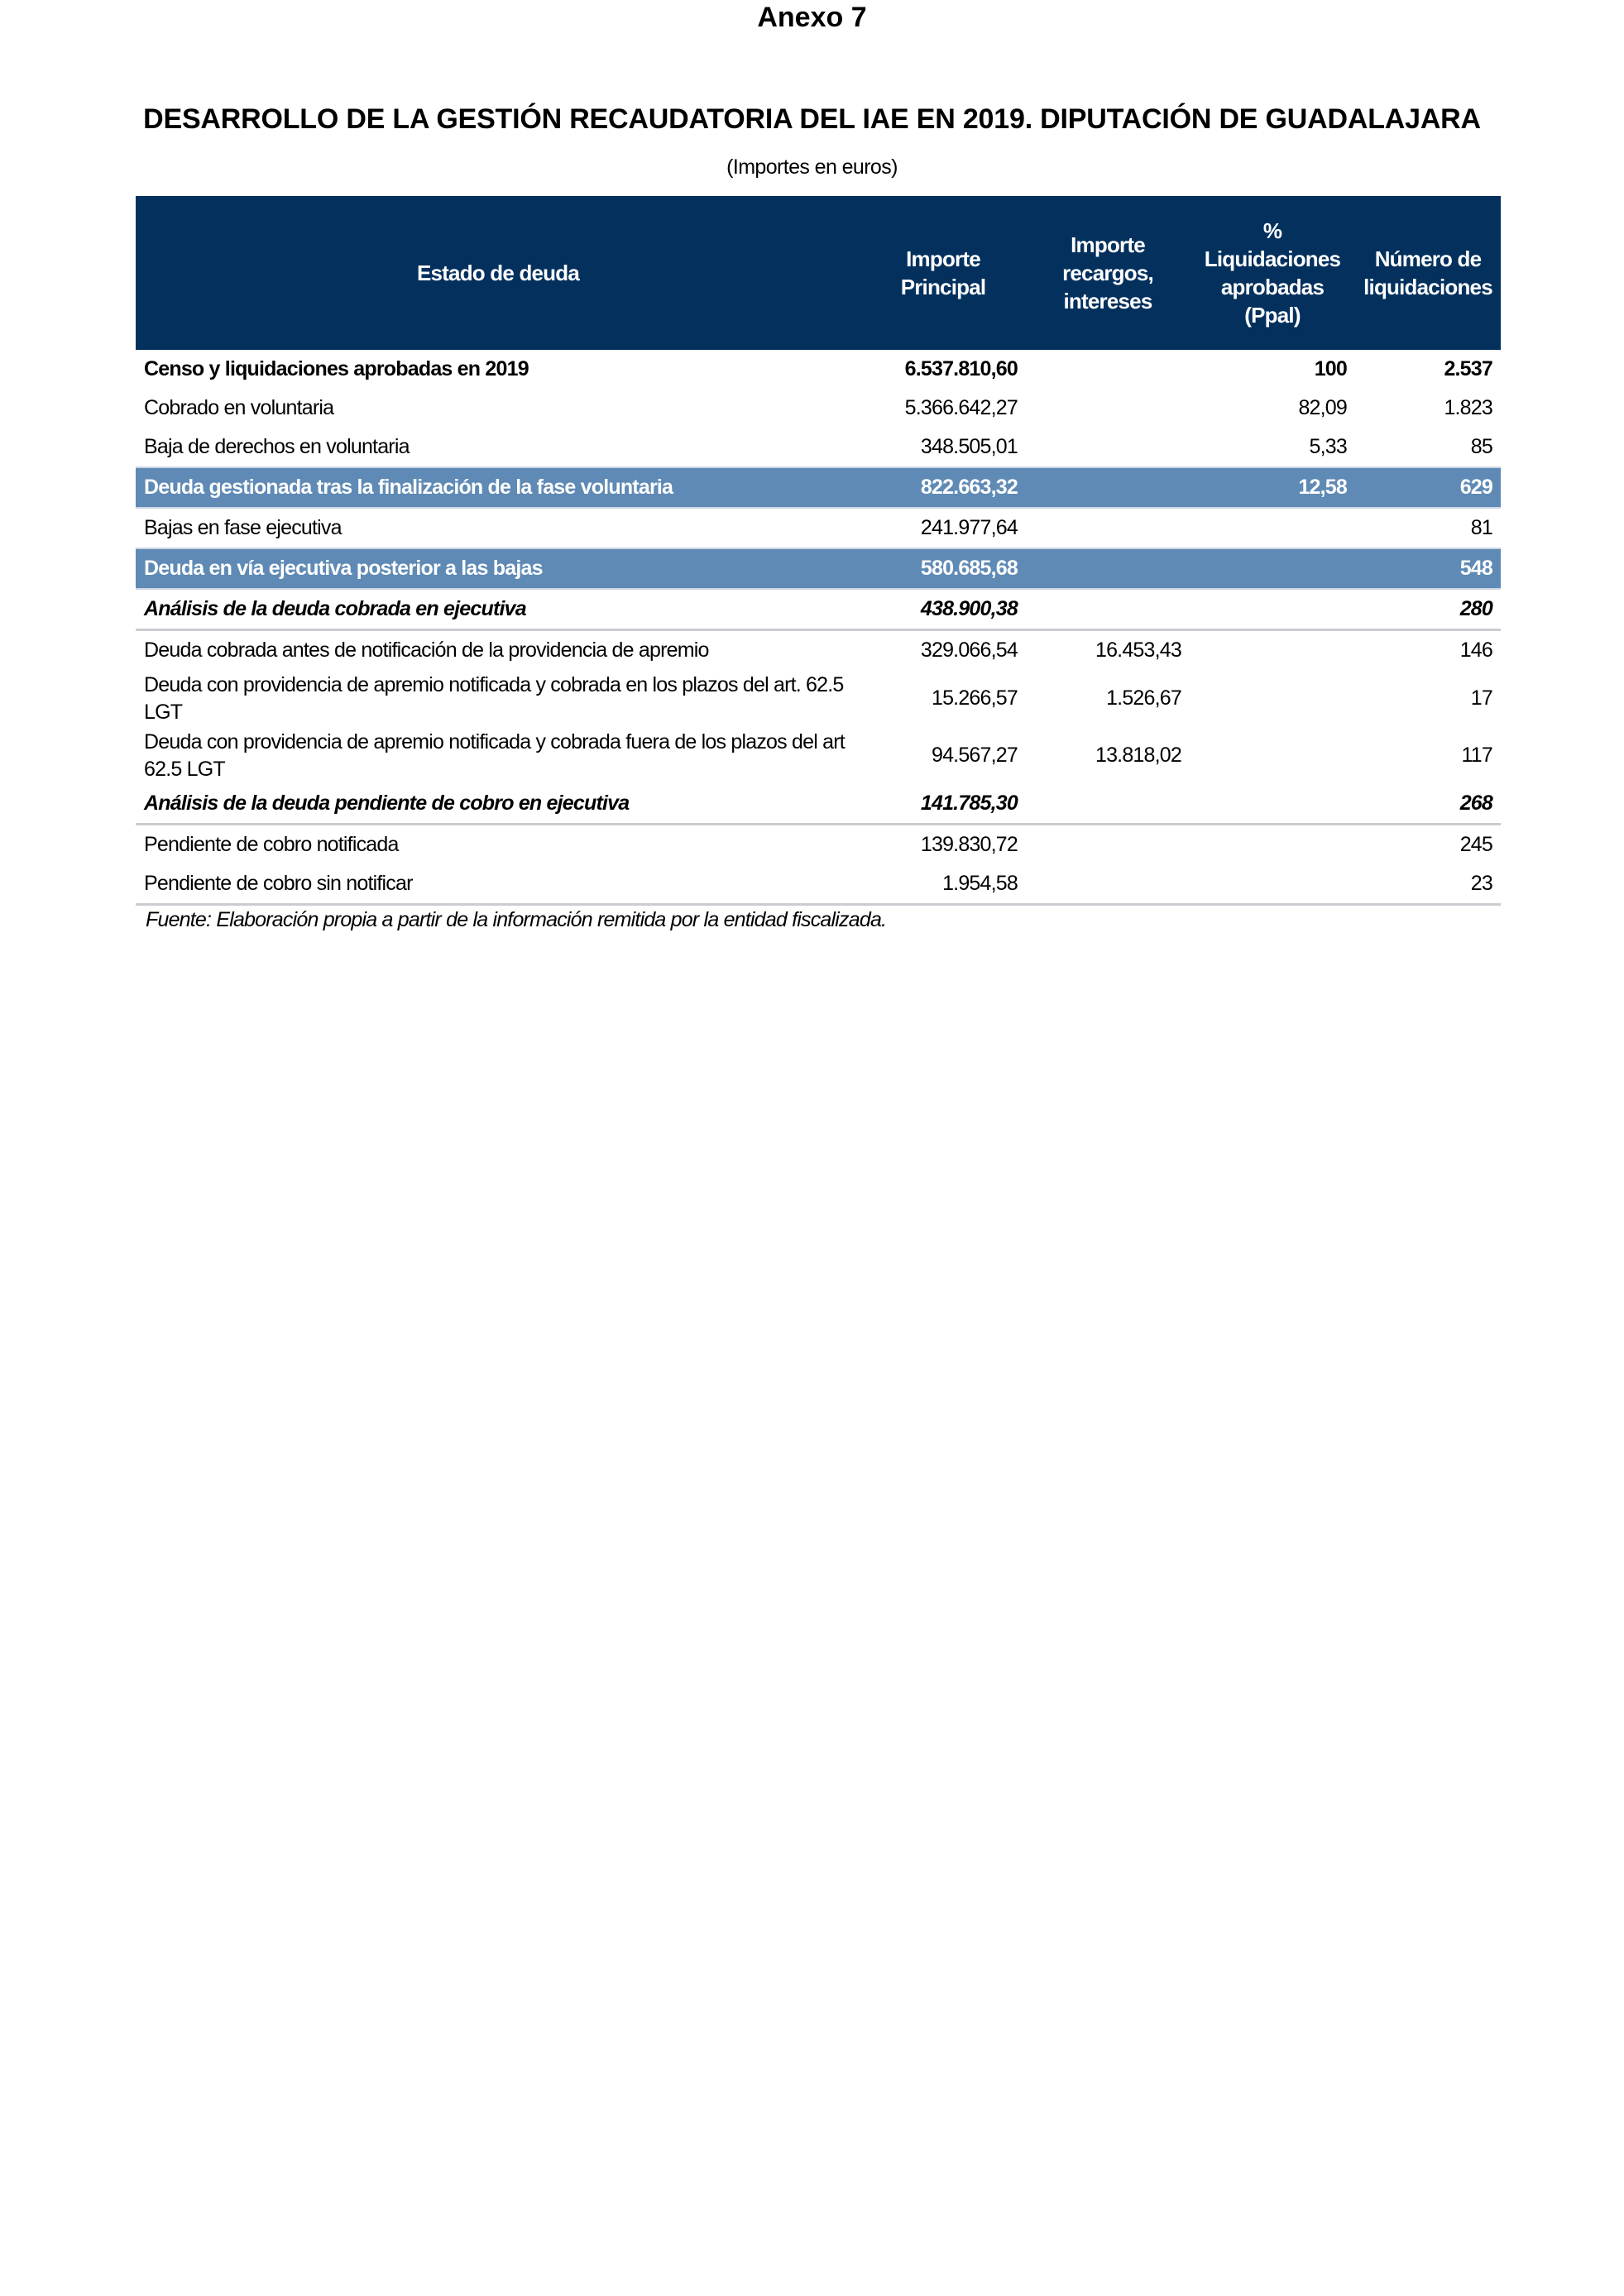  What do you see at coordinates (1272, 487) in the screenshot?
I see `pct-liquidaciones-cell: 12,58` at bounding box center [1272, 487].